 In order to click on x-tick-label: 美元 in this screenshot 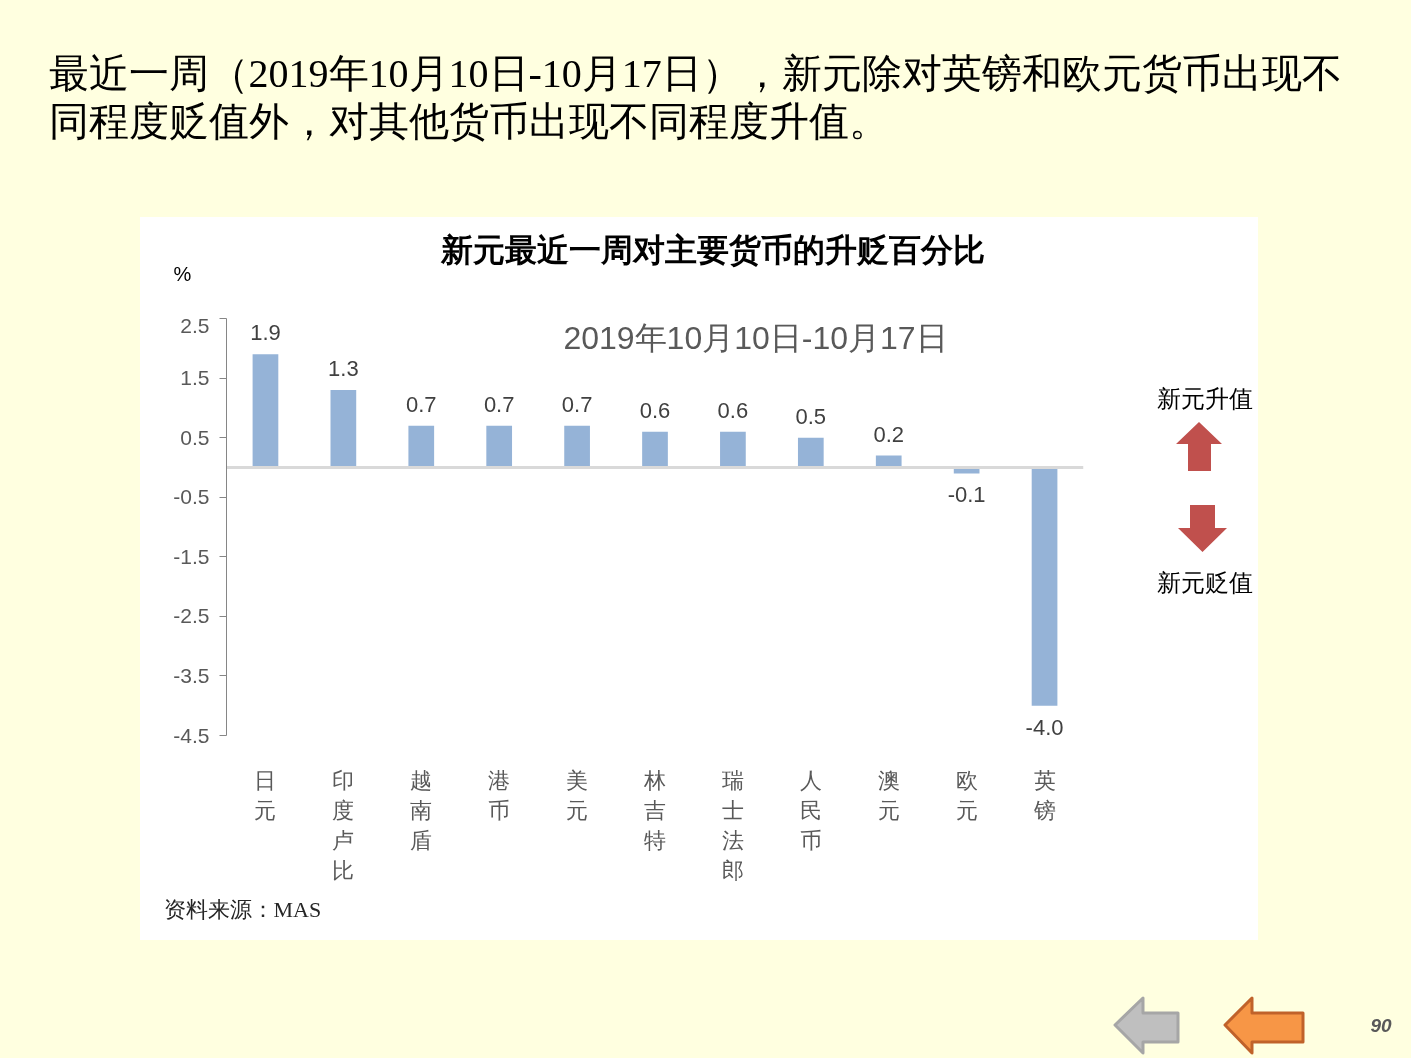, I will do `click(577, 795)`.